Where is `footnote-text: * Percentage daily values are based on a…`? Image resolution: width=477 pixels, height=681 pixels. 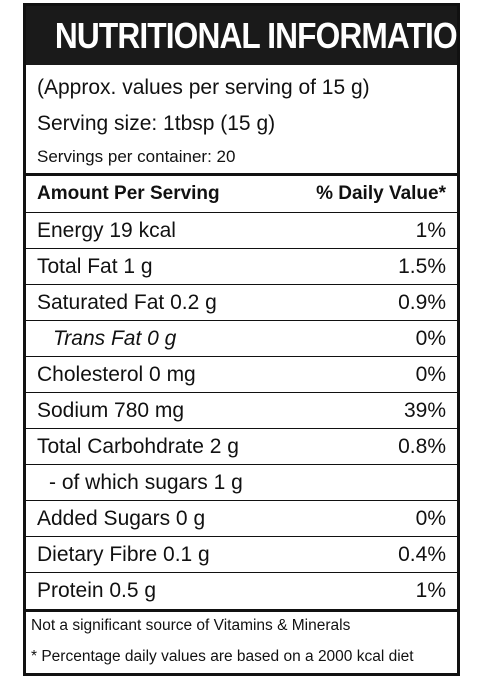 footnote-text: * Percentage daily values are based on a… is located at coordinates (222, 656).